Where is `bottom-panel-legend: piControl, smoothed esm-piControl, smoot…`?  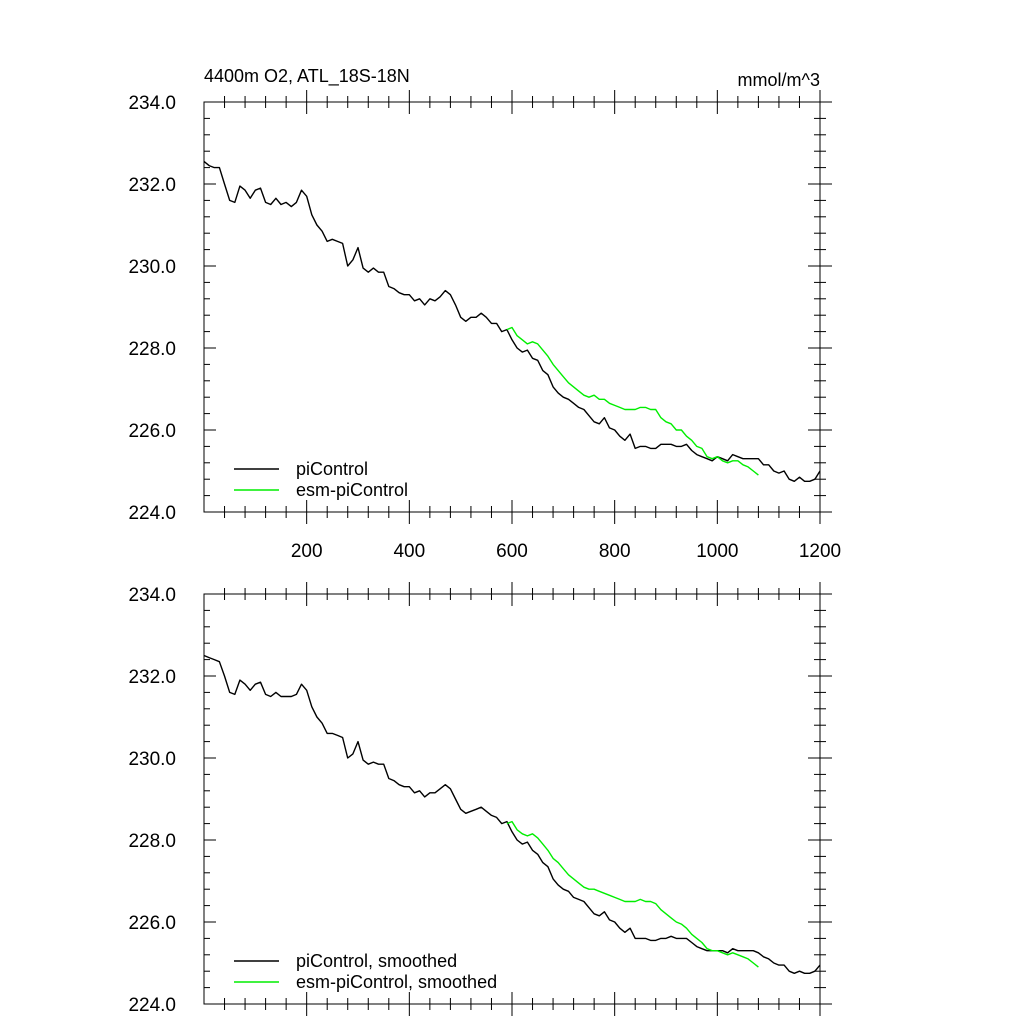 bottom-panel-legend: piControl, smoothed esm-piControl, smoot… is located at coordinates (365, 971).